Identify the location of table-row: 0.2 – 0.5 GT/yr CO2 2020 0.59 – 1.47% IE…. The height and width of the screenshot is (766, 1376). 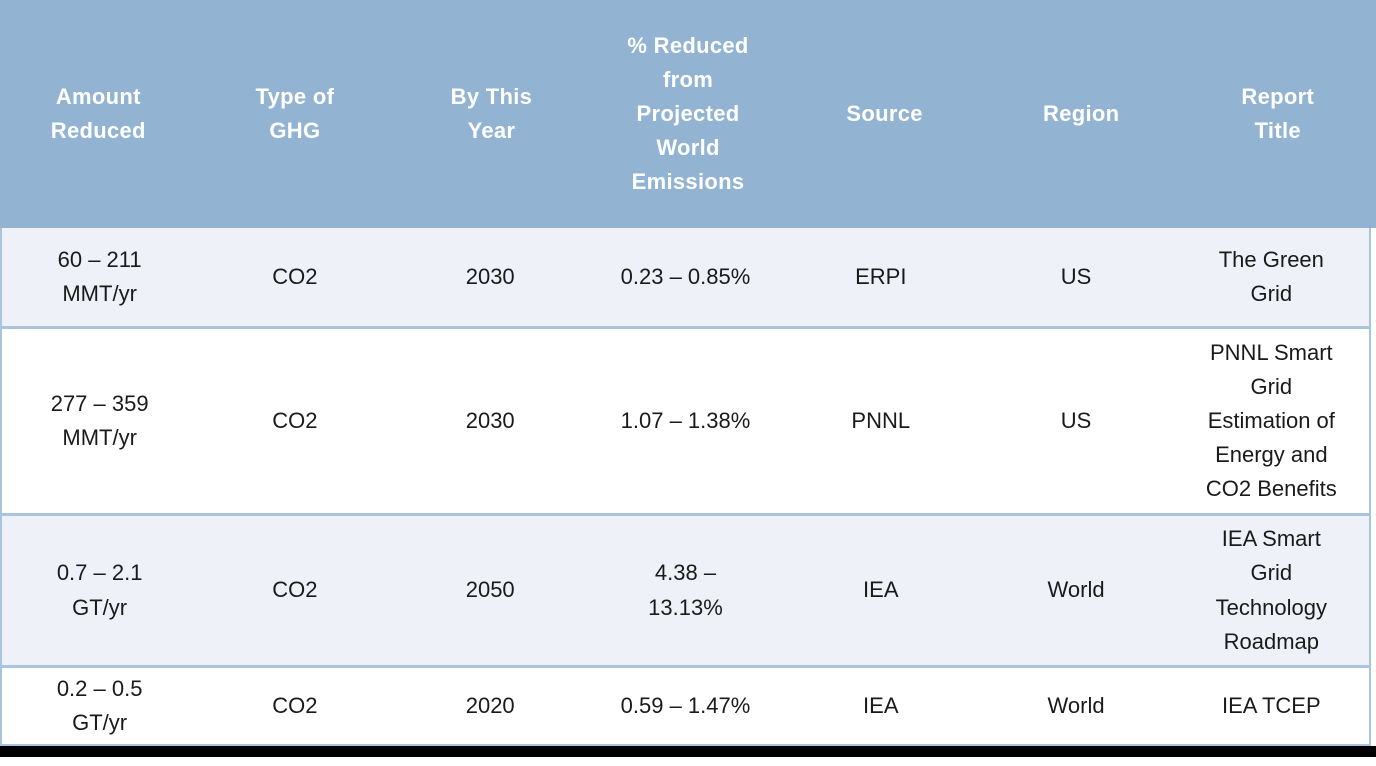
(685, 704).